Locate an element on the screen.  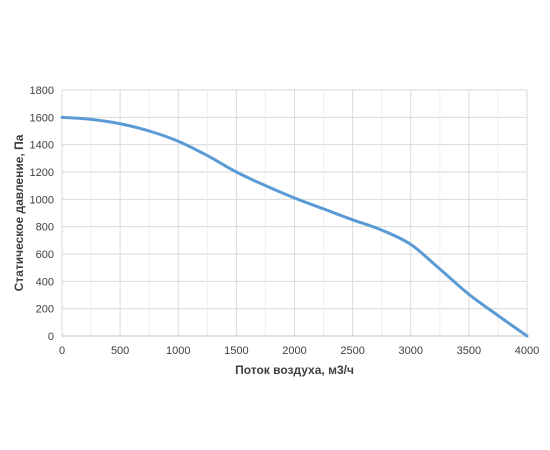
x-tick-label: 0 is located at coordinates (62, 351).